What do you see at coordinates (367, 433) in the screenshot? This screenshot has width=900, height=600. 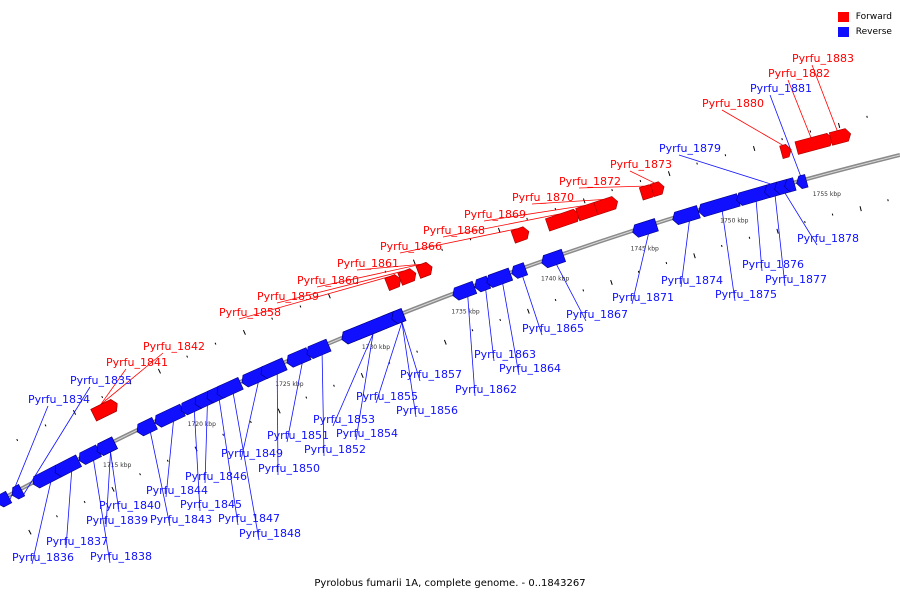 I see `gene-label: Pyrfu_1854` at bounding box center [367, 433].